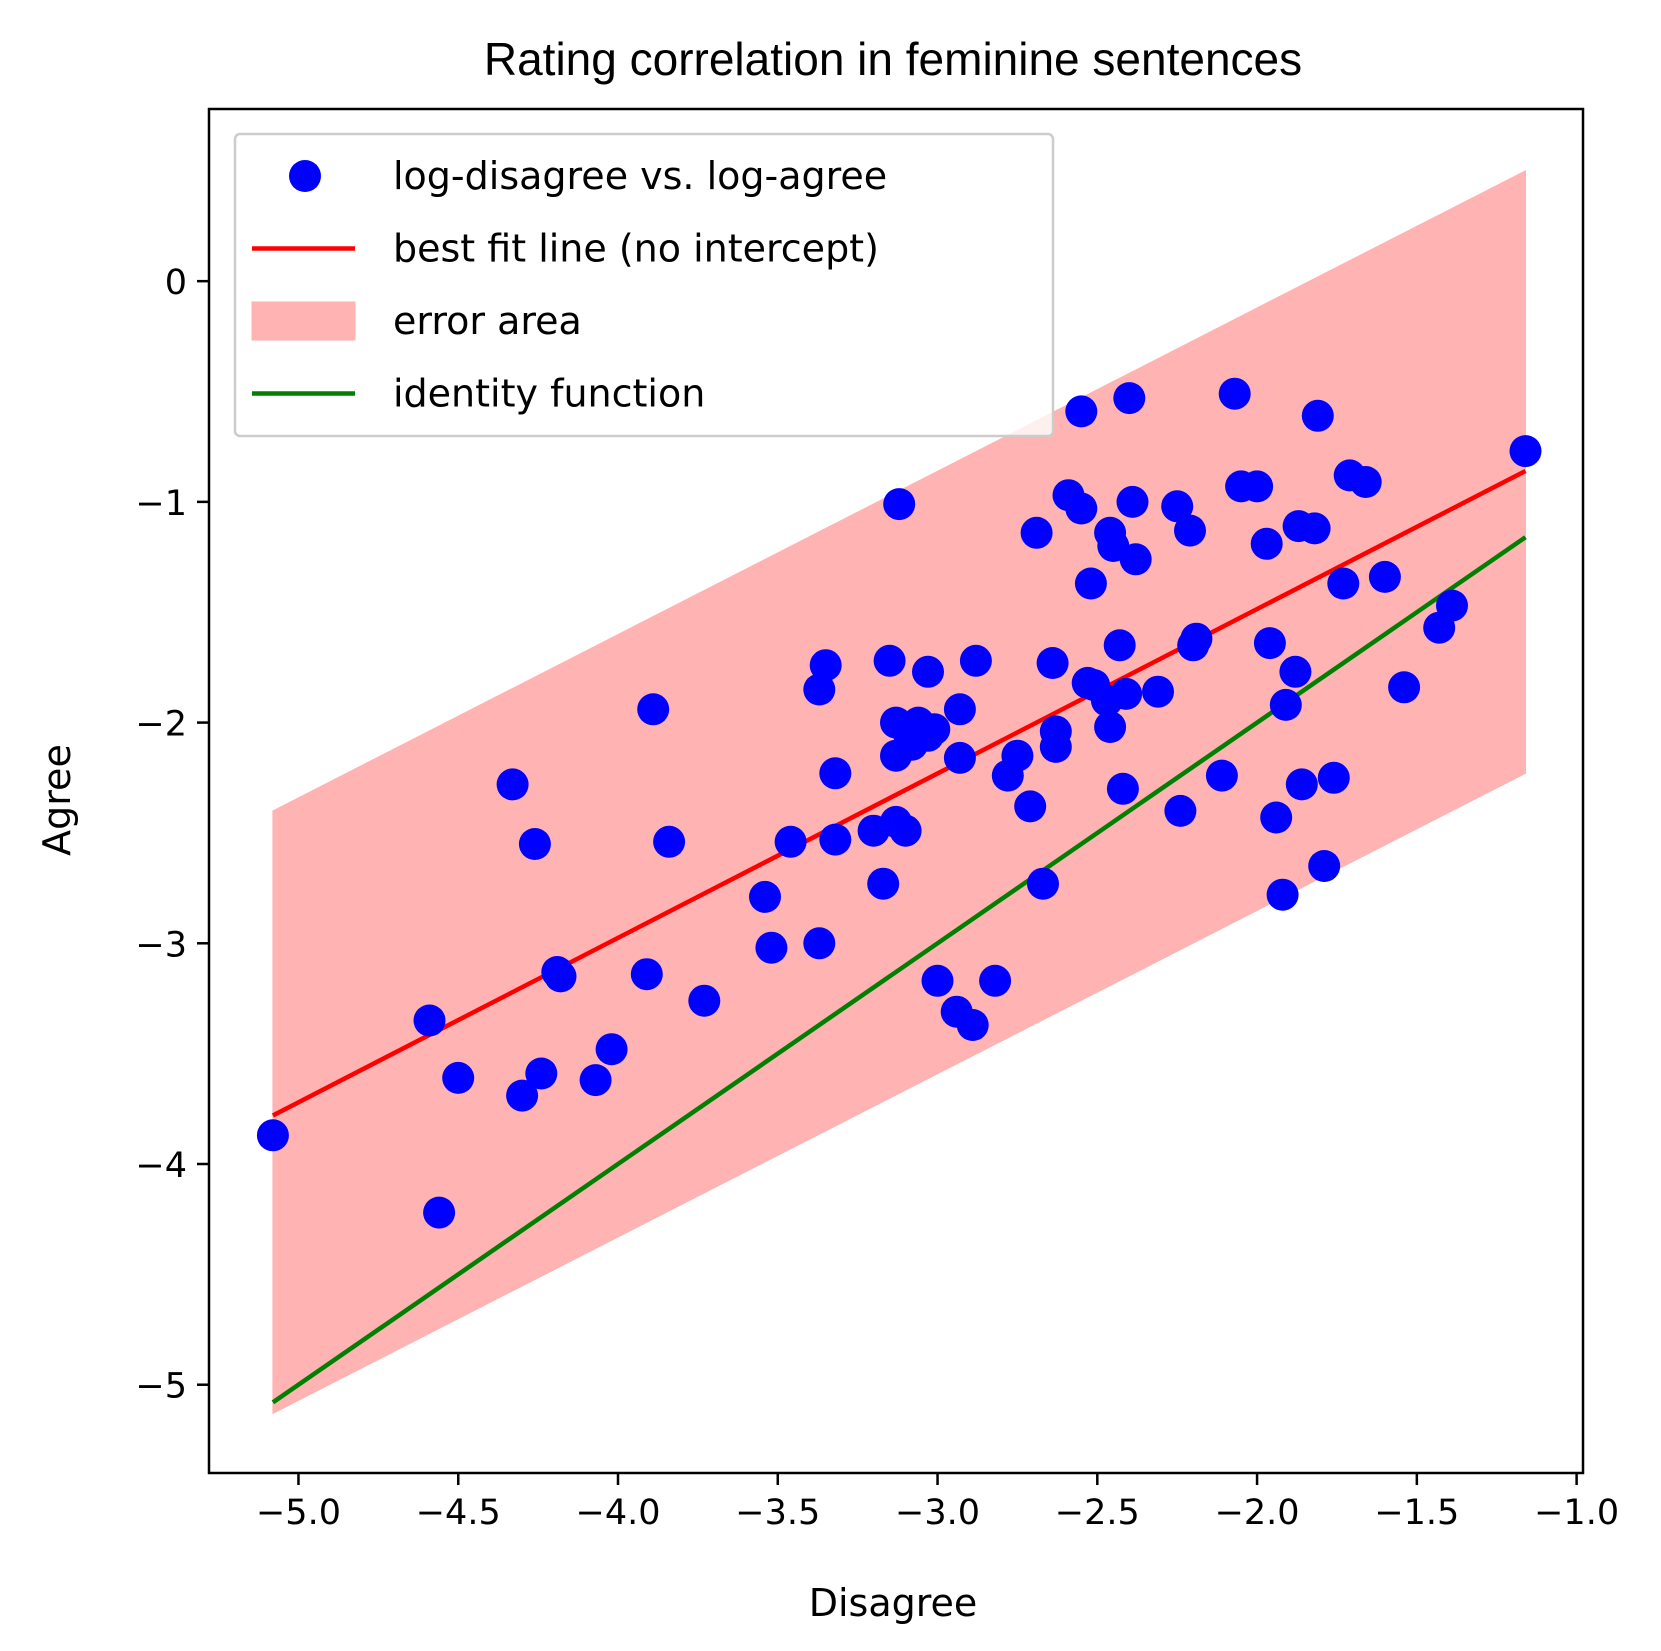 The width and height of the screenshot is (1661, 1651). What do you see at coordinates (458, 1513) in the screenshot?
I see `x-tick-label: −4.5` at bounding box center [458, 1513].